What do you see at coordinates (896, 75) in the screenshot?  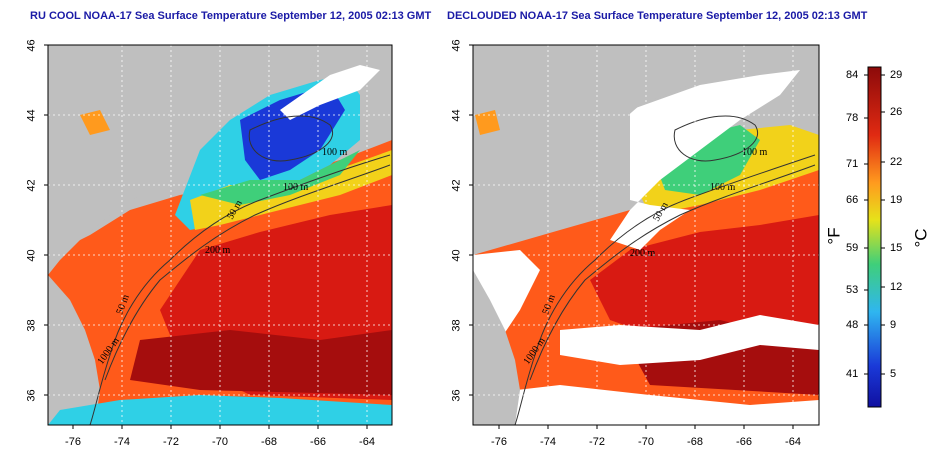 I see `colorbar-celsius-label: 29` at bounding box center [896, 75].